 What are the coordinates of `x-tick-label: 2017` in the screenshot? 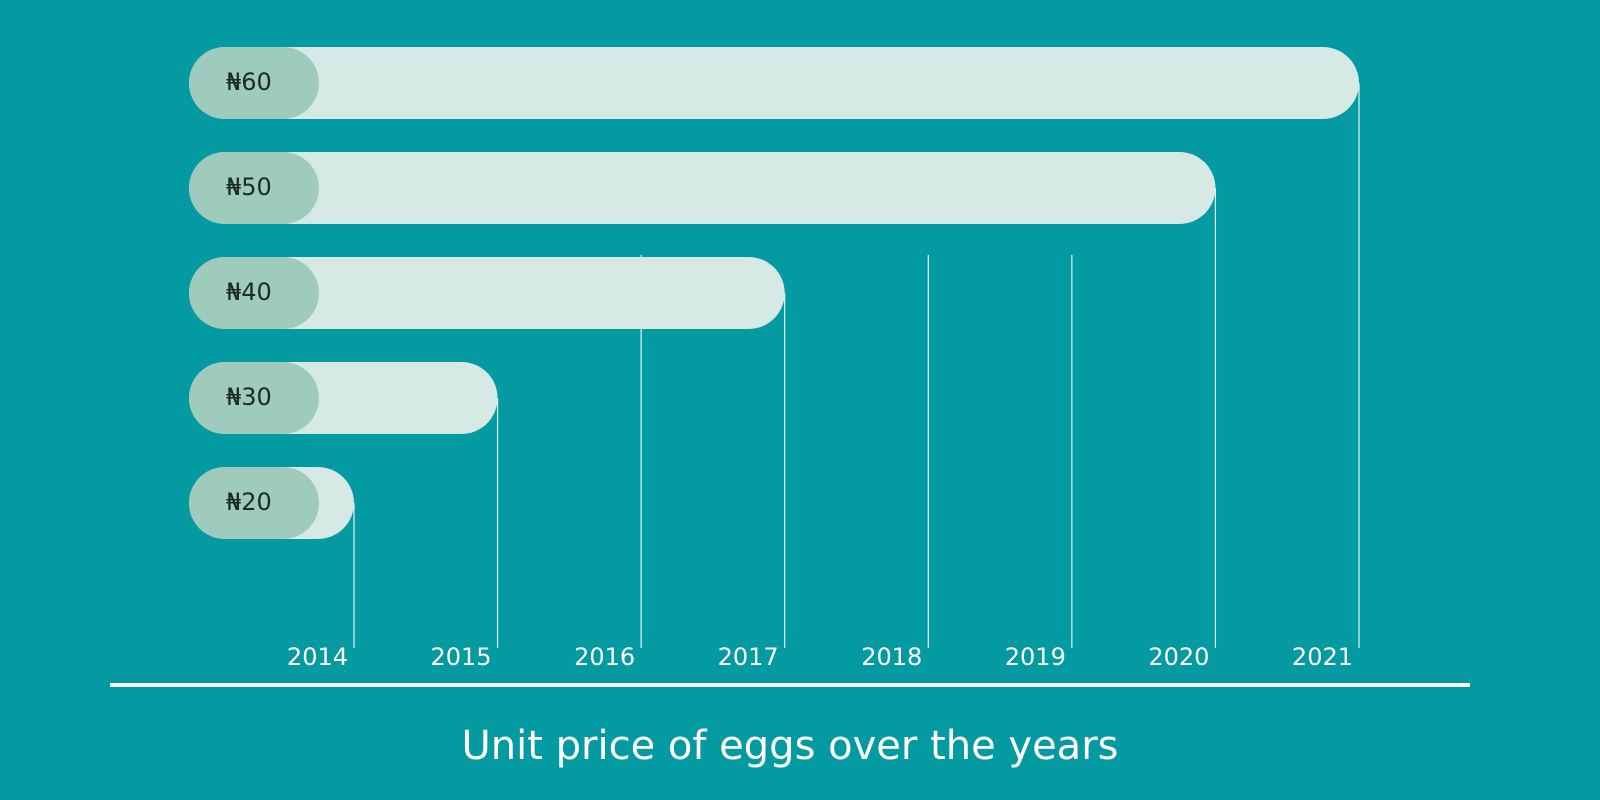 It's located at (748, 657).